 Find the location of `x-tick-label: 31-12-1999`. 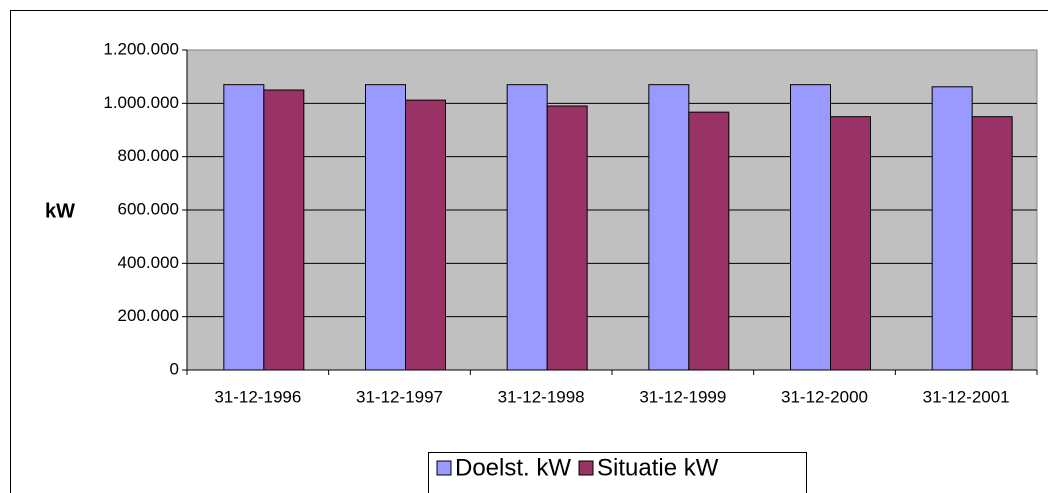

x-tick-label: 31-12-1999 is located at coordinates (682, 396).